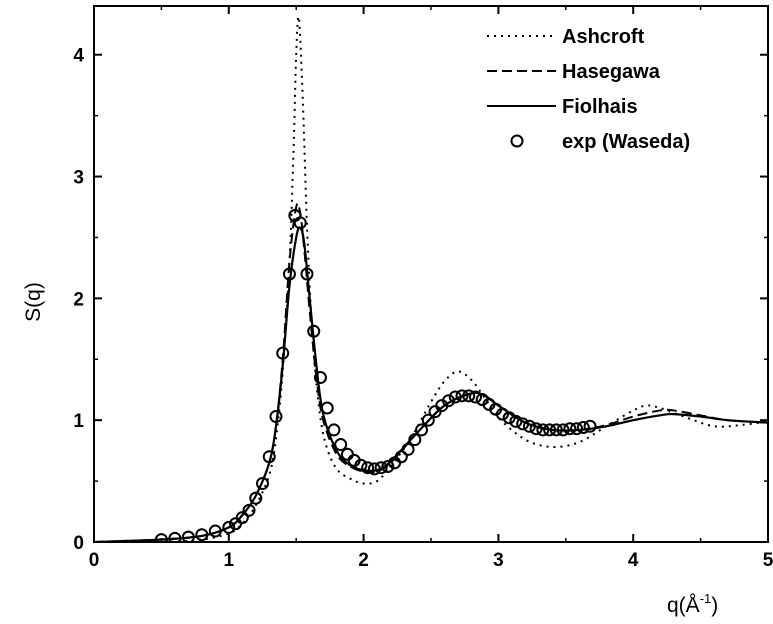  I want to click on x-tick-label: 5, so click(768, 560).